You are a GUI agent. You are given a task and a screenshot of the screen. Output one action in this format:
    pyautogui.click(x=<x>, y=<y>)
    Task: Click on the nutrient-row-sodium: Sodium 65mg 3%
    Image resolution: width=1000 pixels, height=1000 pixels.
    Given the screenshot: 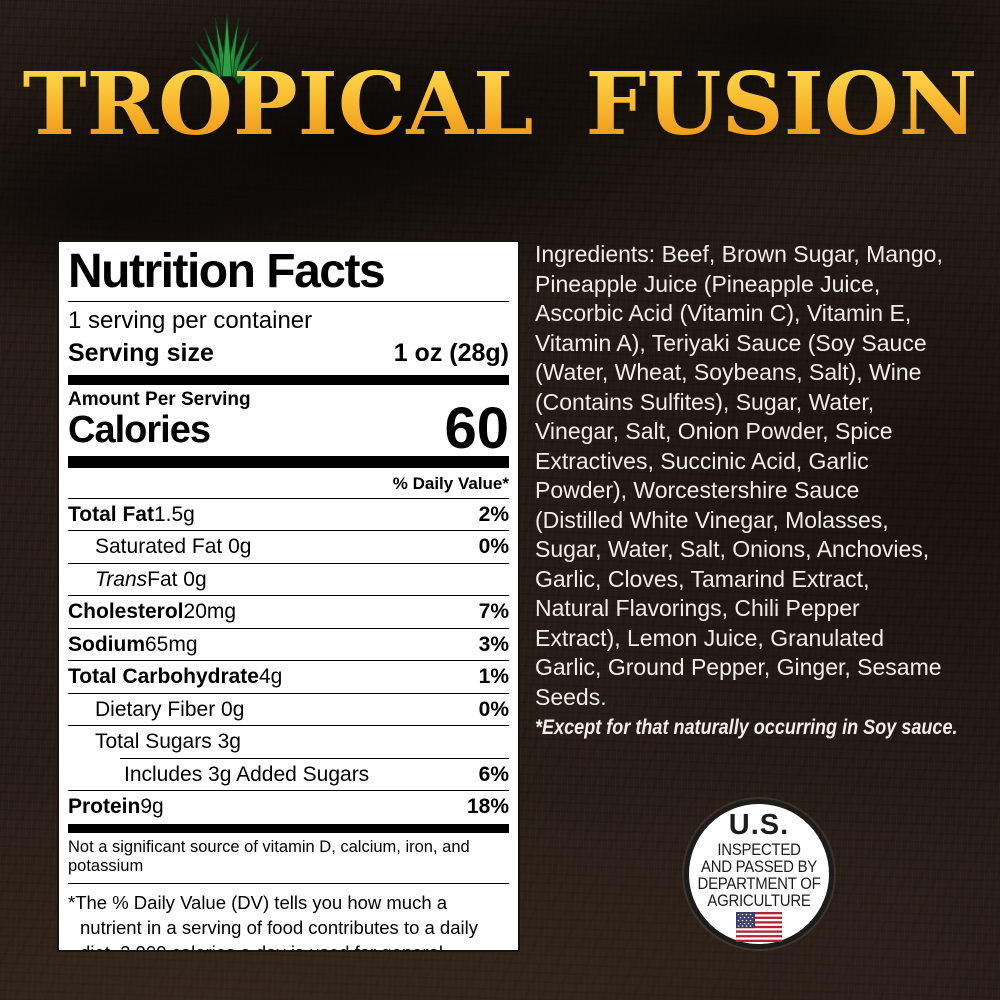 What is the action you would take?
    pyautogui.click(x=288, y=644)
    